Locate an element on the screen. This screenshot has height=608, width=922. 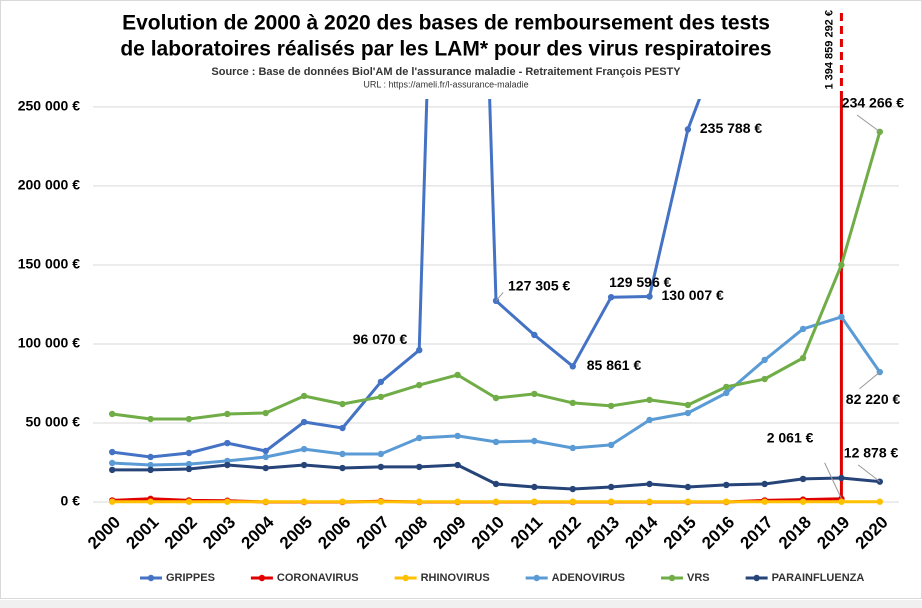
legend-label: GRIPPES is located at coordinates (190, 578).